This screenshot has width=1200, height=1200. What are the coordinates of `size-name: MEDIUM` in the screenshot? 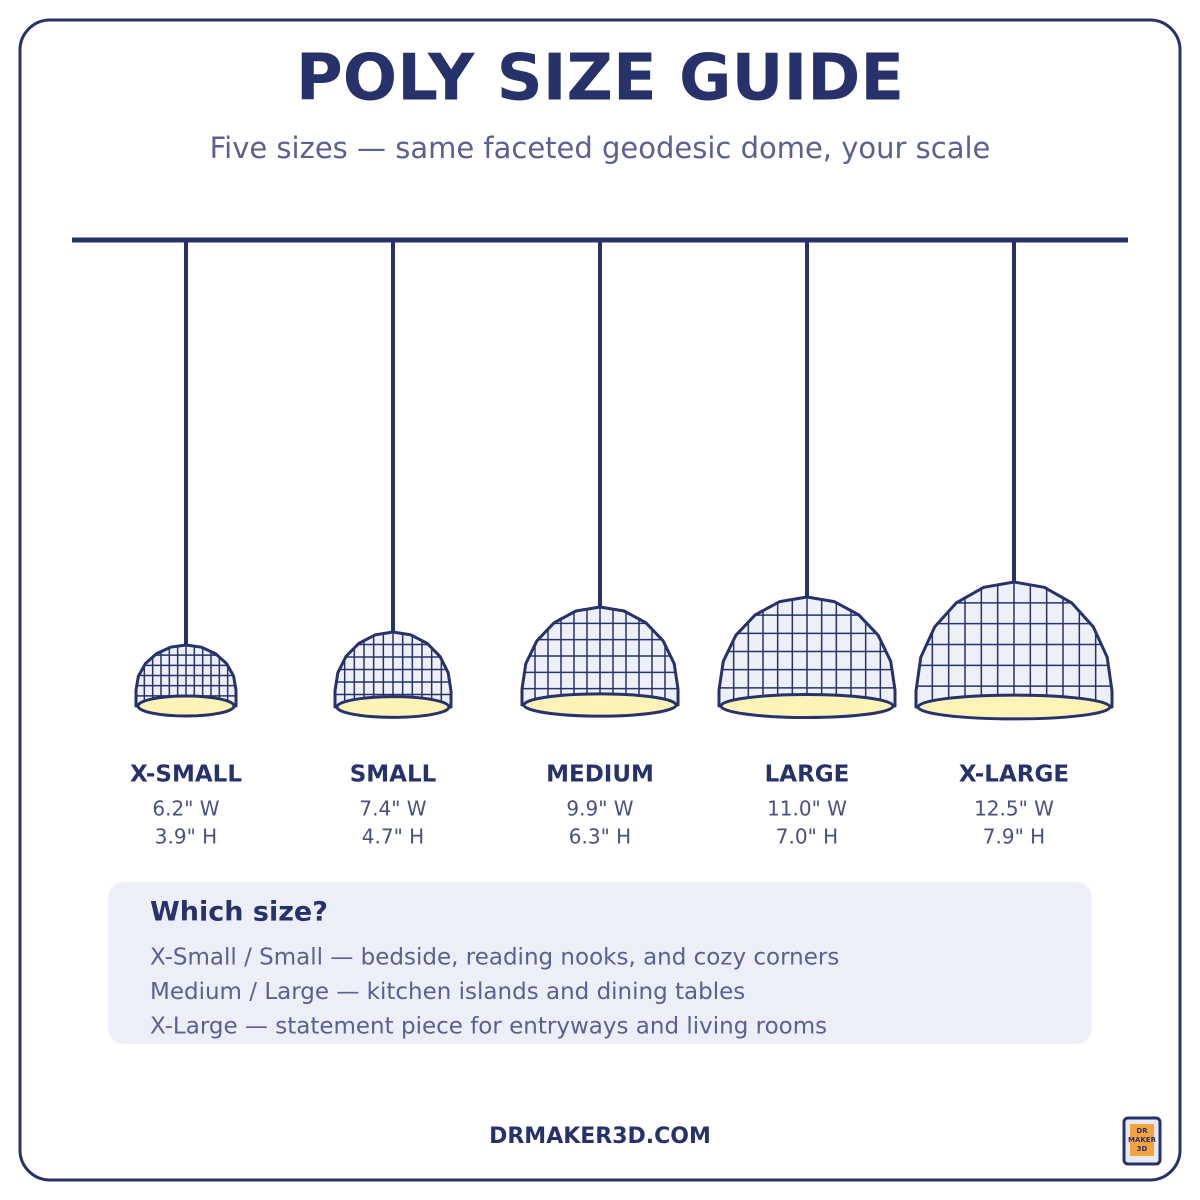 It's located at (600, 775).